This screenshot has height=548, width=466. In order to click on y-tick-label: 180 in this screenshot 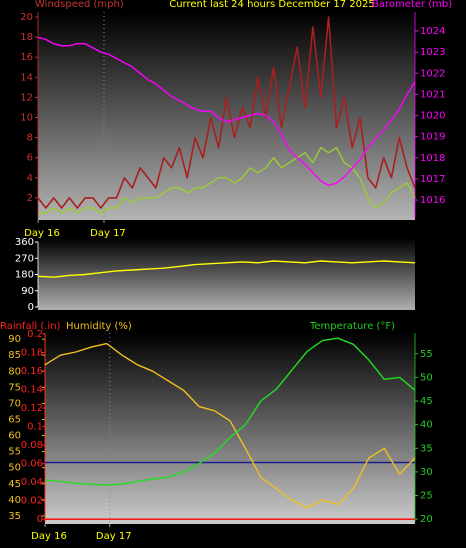, I will do `click(24, 275)`.